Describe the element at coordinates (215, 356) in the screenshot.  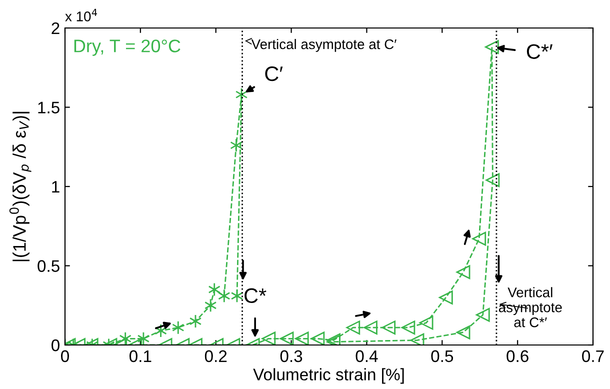
I see `x-tick-label: 0.2` at that location.